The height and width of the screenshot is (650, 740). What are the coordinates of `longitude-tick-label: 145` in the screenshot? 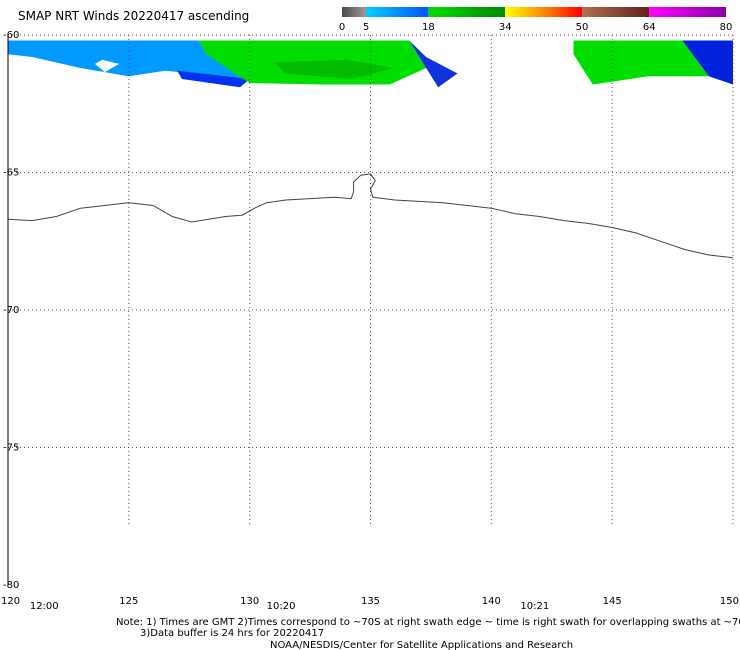 It's located at (612, 601).